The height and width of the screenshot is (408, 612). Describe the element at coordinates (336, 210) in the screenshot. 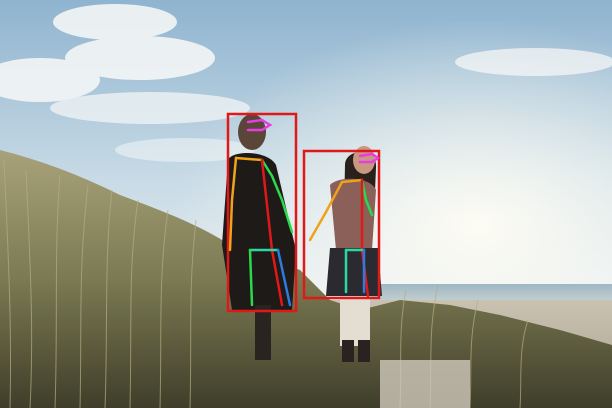

I see `left-arm-limb` at that location.